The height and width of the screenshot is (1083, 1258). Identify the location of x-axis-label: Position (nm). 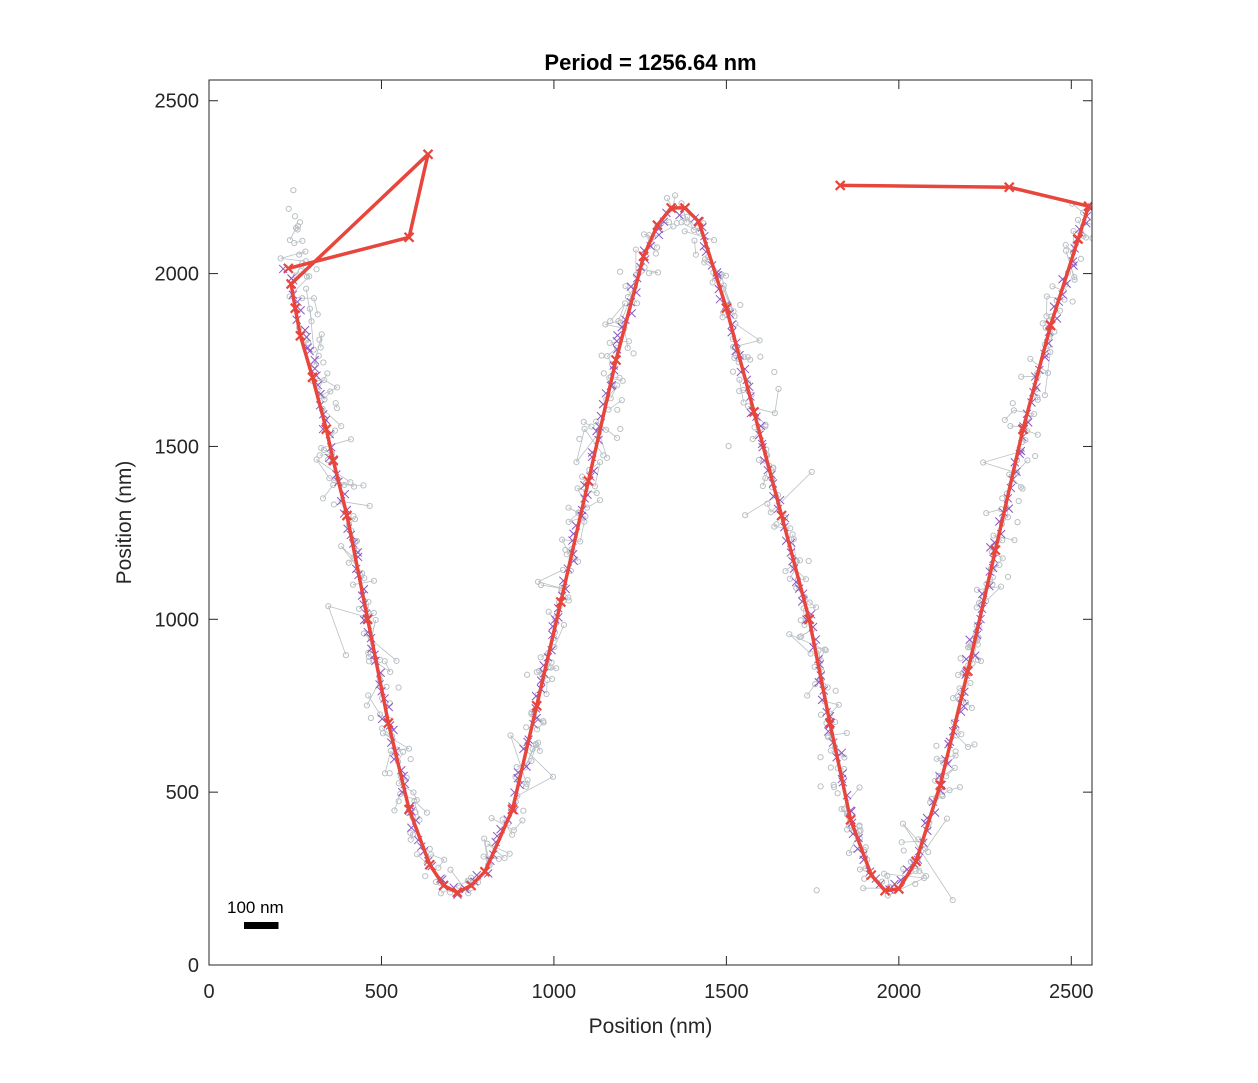
(651, 1026).